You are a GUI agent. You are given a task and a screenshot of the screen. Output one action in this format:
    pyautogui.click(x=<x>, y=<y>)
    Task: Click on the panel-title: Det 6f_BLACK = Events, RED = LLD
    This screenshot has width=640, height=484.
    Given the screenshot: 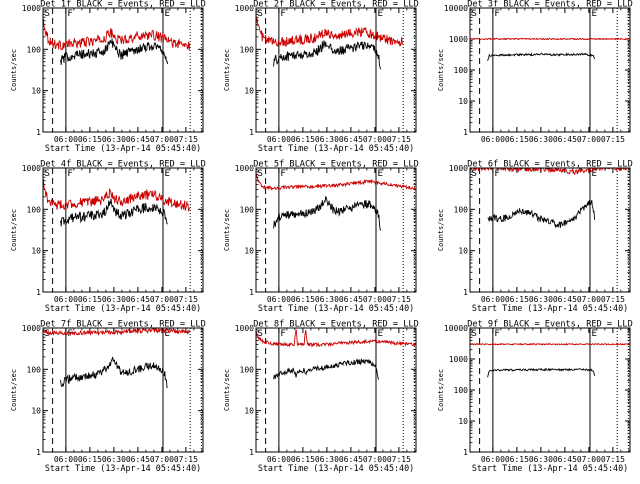 What is the action you would take?
    pyautogui.click(x=550, y=165)
    